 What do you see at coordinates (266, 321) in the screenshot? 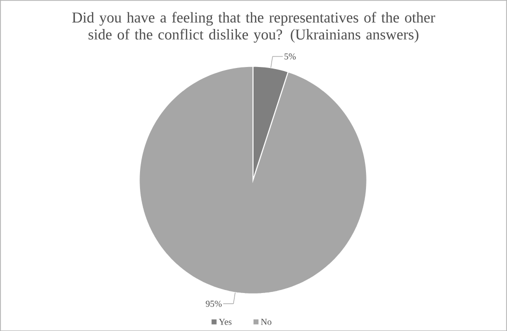
I see `legend-label: No` at bounding box center [266, 321].